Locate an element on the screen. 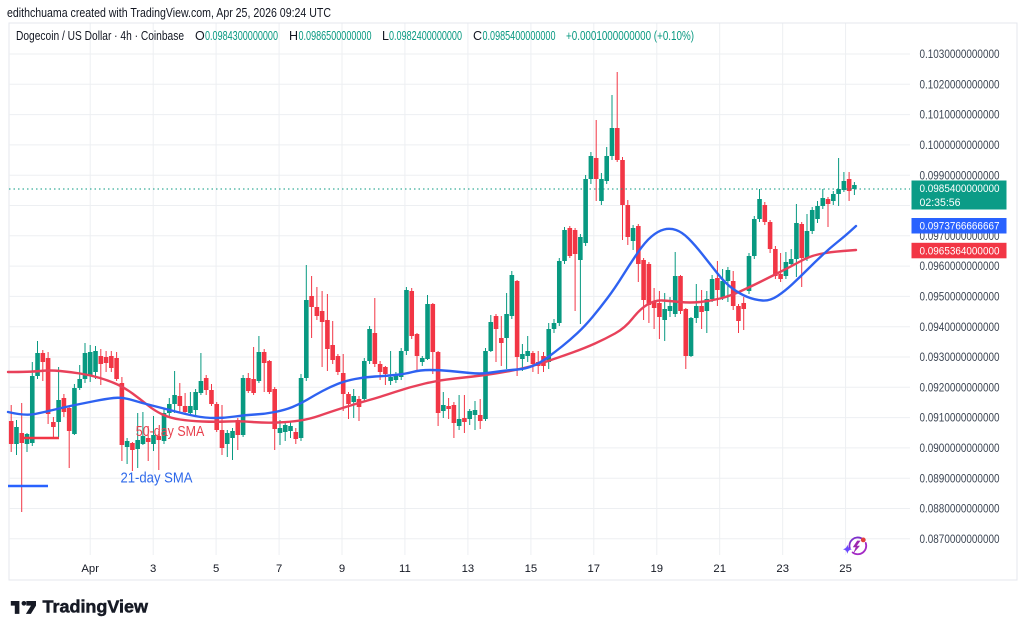 This screenshot has height=634, width=1024. svg-text: 0.0950000000000 is located at coordinates (960, 298).